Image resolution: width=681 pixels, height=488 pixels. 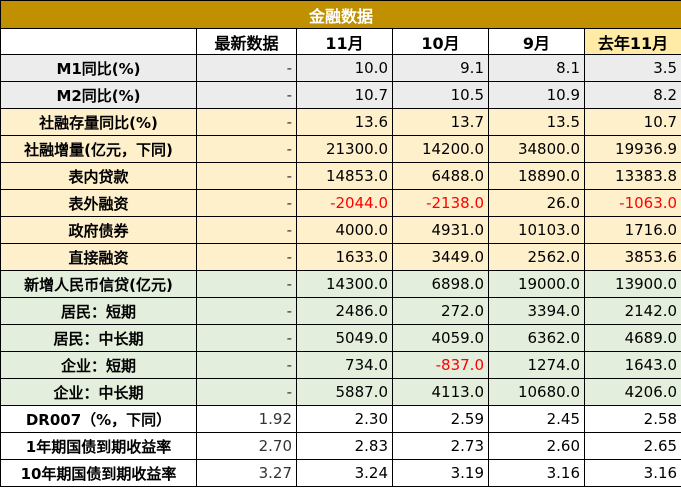 I want to click on column-header-label, so click(x=98, y=41).